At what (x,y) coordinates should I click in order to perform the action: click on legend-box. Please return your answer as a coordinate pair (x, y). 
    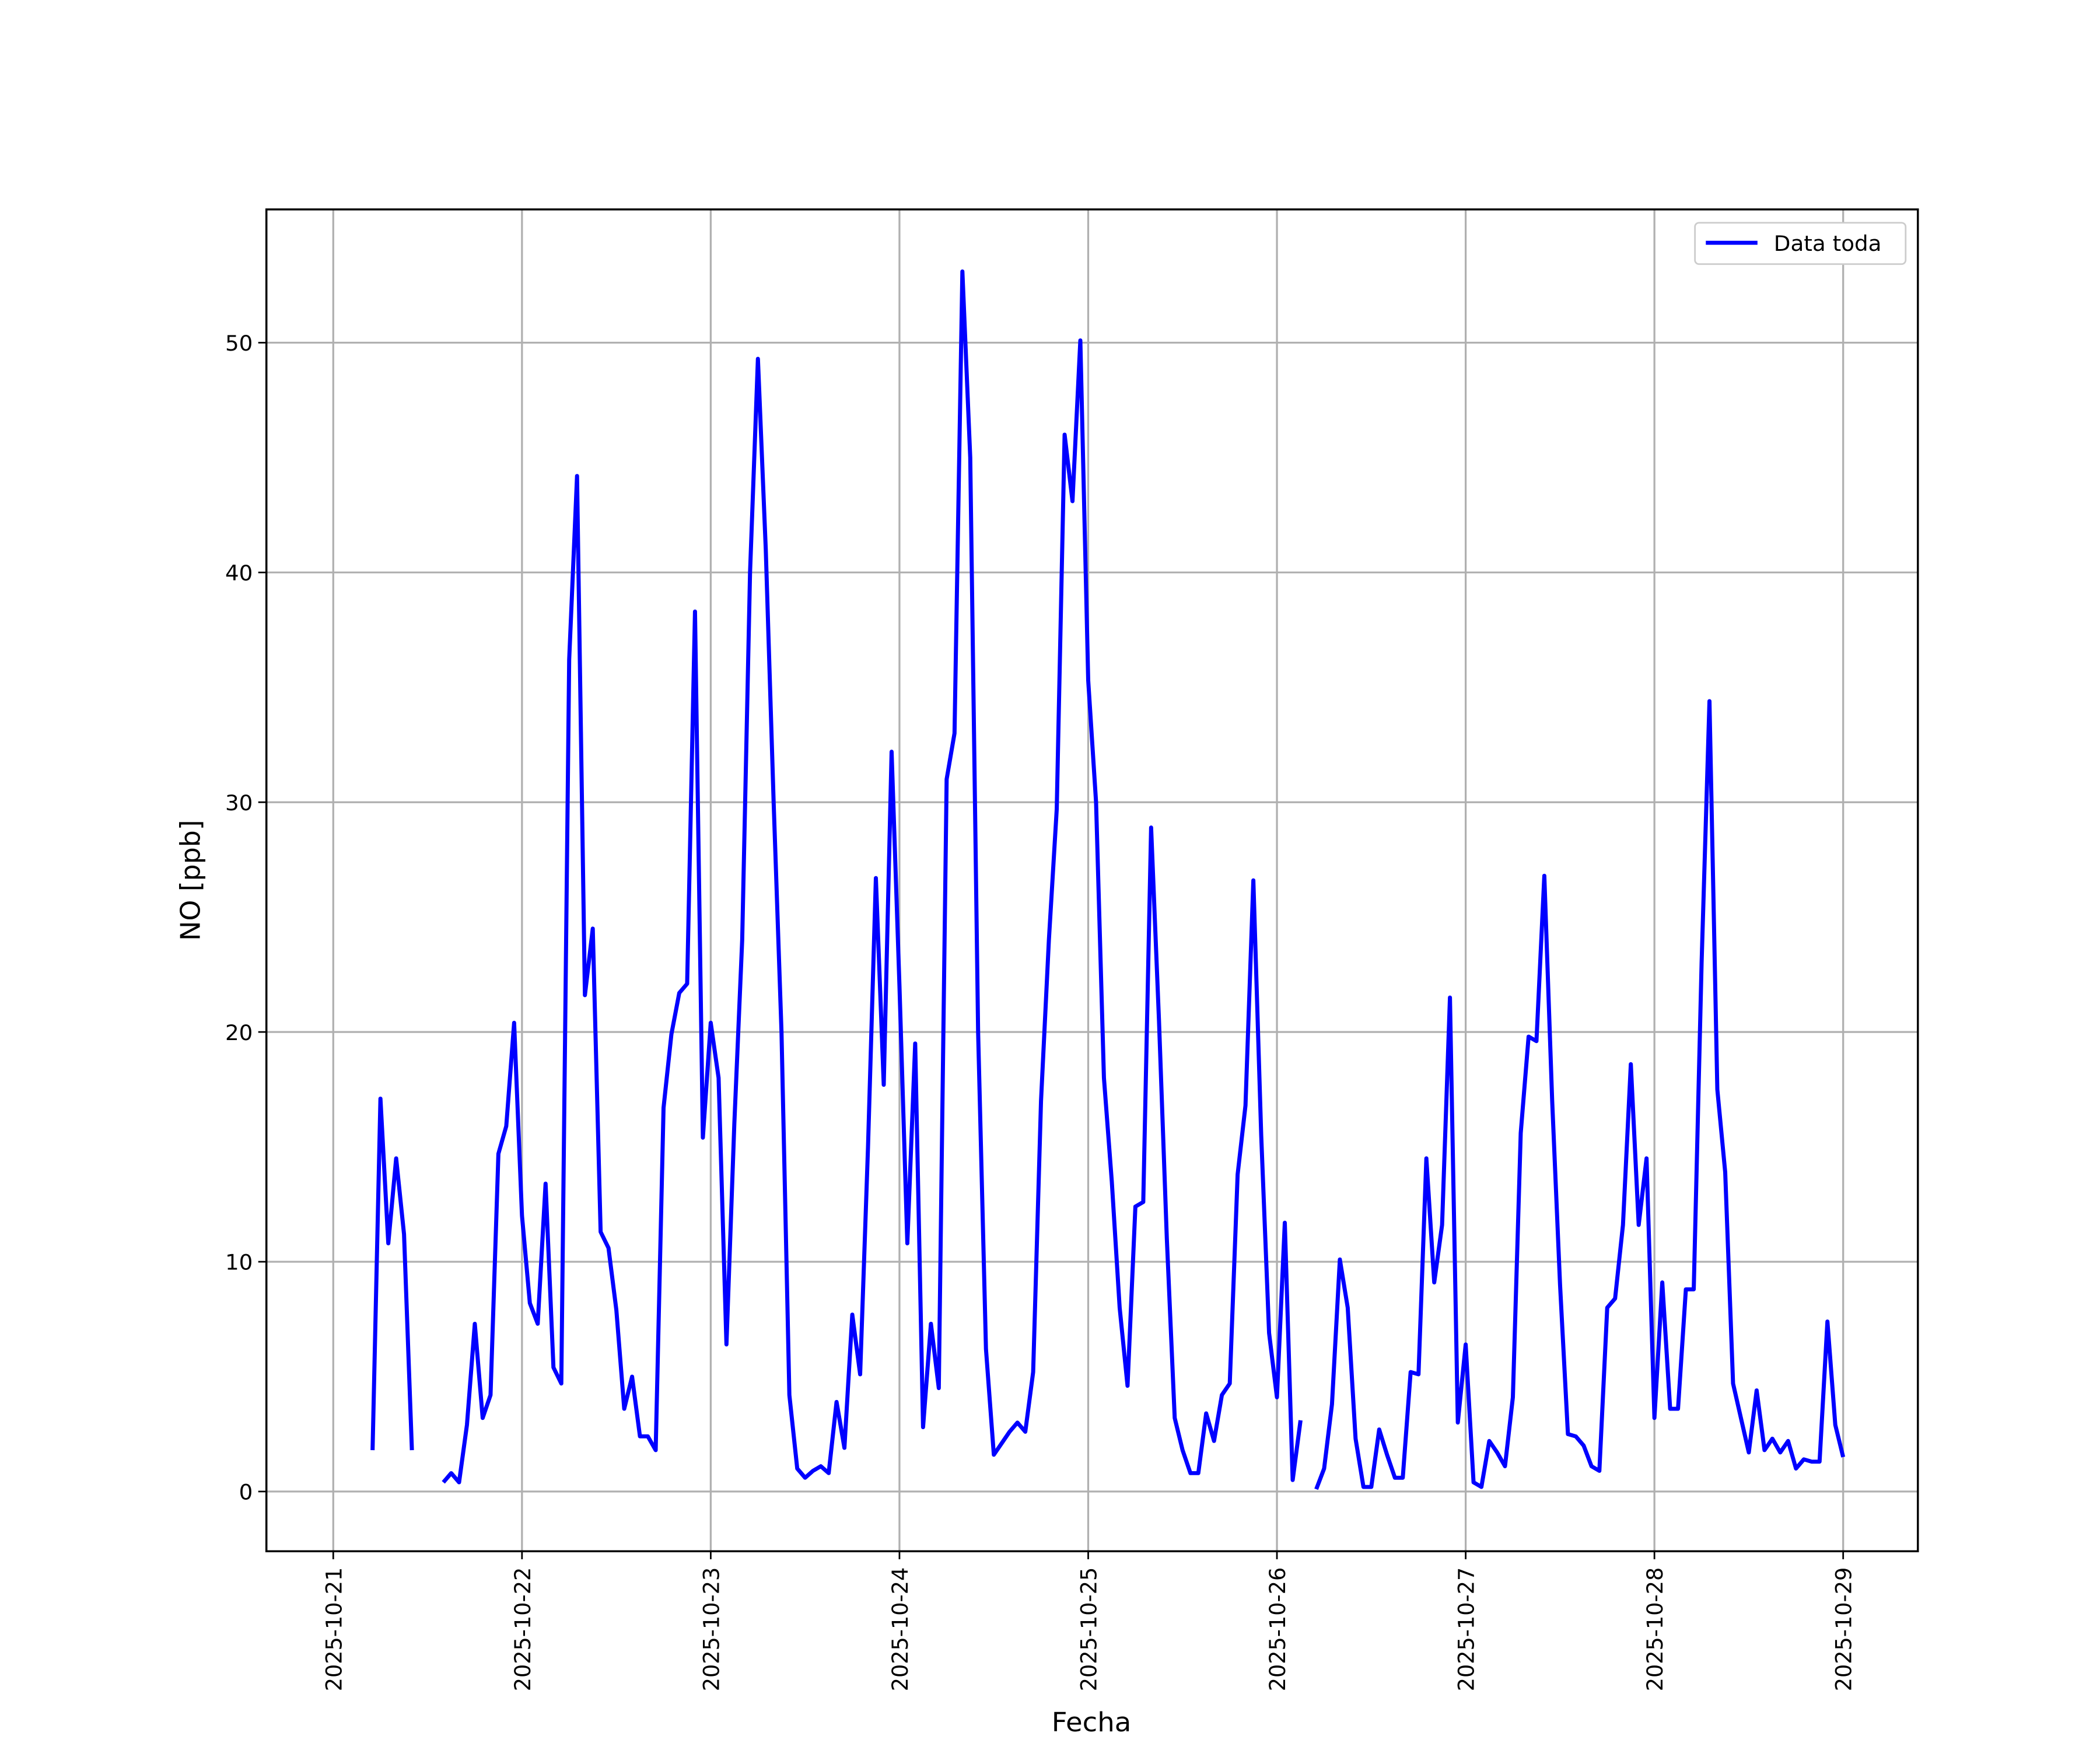
    Looking at the image, I should click on (1800, 243).